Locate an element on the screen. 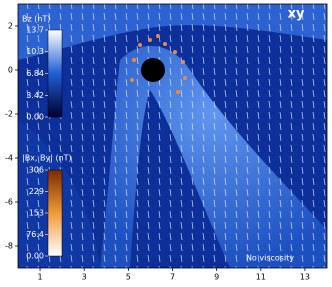 The image size is (332, 287). y-tick-label: -2 is located at coordinates (9, 114).